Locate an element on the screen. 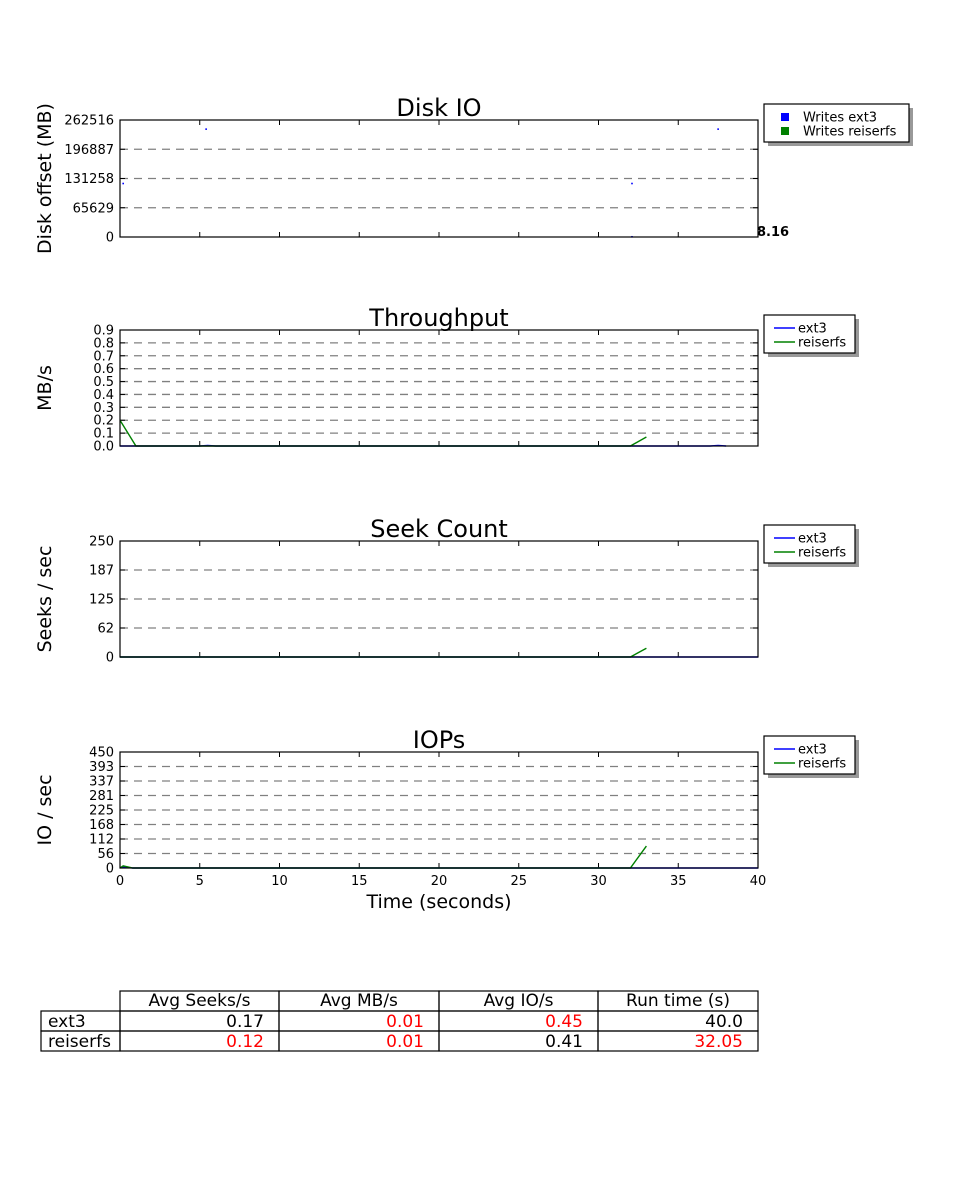 The image size is (960, 1200). table-value: 0.12 is located at coordinates (245, 1042).